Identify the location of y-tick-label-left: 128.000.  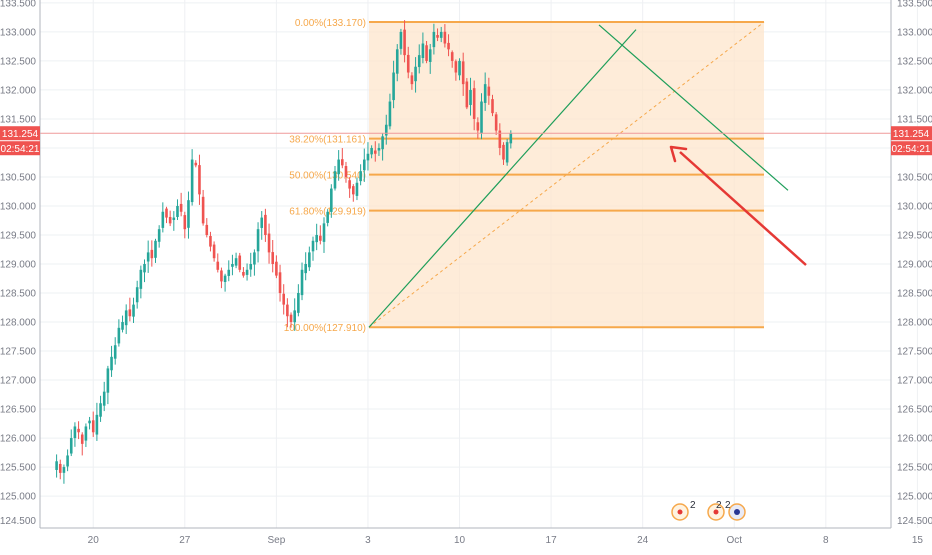
(18, 323).